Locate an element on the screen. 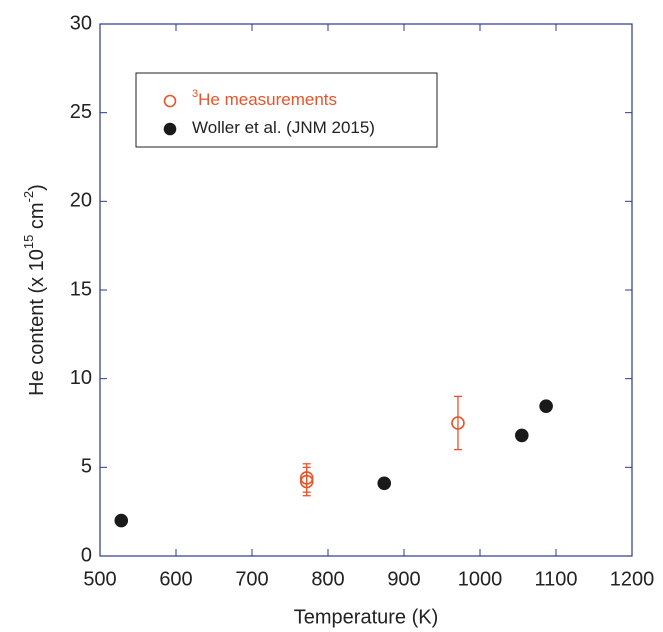 Image resolution: width=663 pixels, height=632 pixels. y-label-sup: -2 is located at coordinates (28, 197).